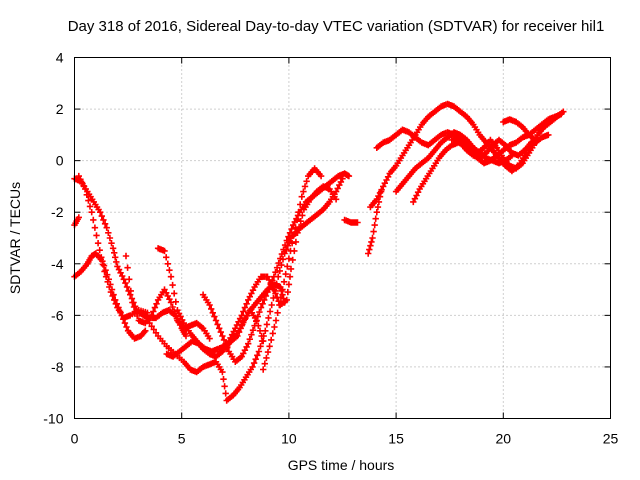  I want to click on x-tick-label: 10, so click(289, 439).